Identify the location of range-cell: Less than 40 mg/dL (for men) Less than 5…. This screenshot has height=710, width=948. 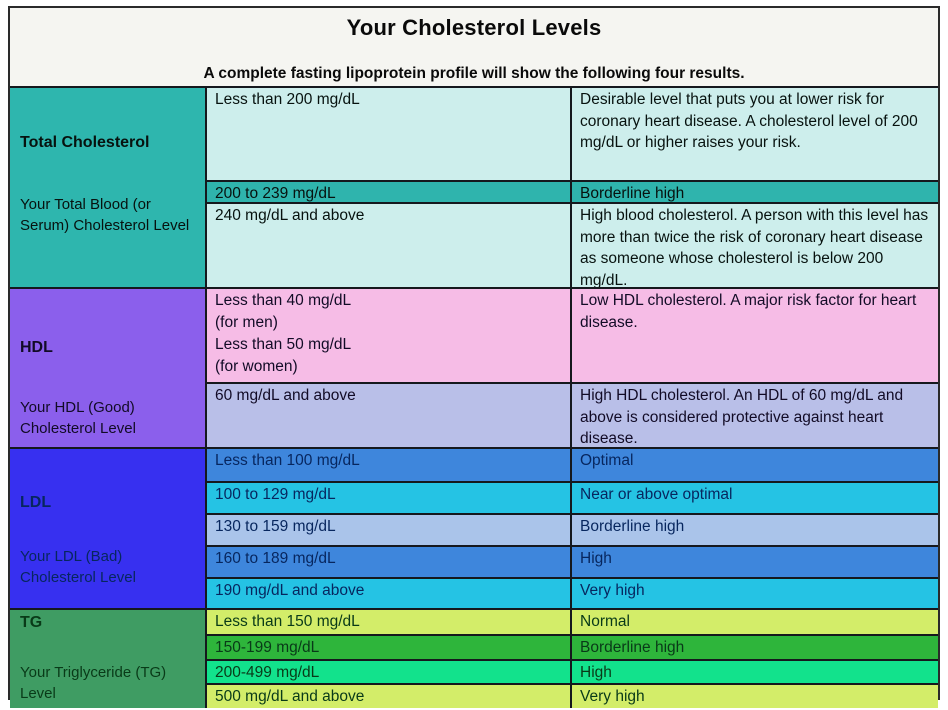
(389, 335).